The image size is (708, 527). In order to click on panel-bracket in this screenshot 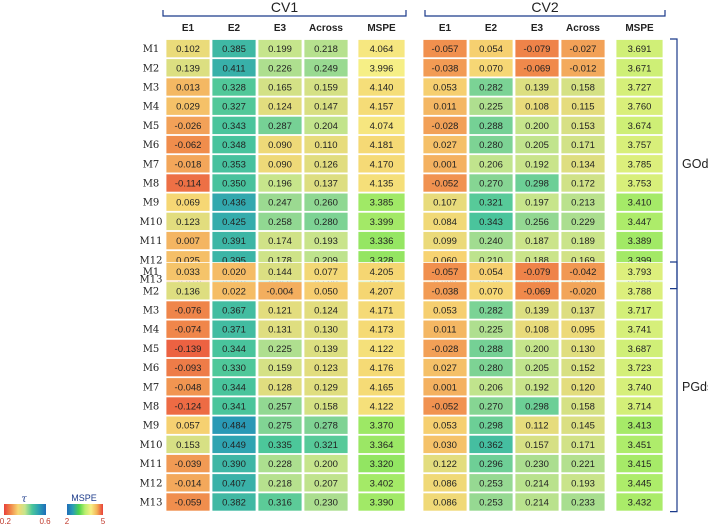, I will do `click(545, 13)`.